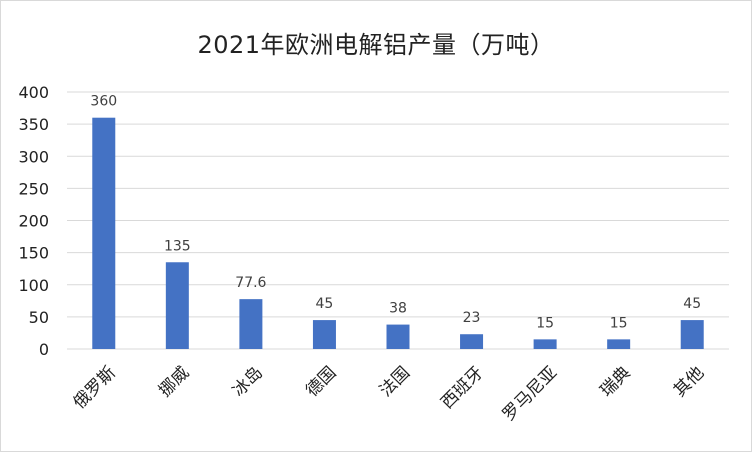 The image size is (752, 452). What do you see at coordinates (103, 102) in the screenshot?
I see `data-label: 360` at bounding box center [103, 102].